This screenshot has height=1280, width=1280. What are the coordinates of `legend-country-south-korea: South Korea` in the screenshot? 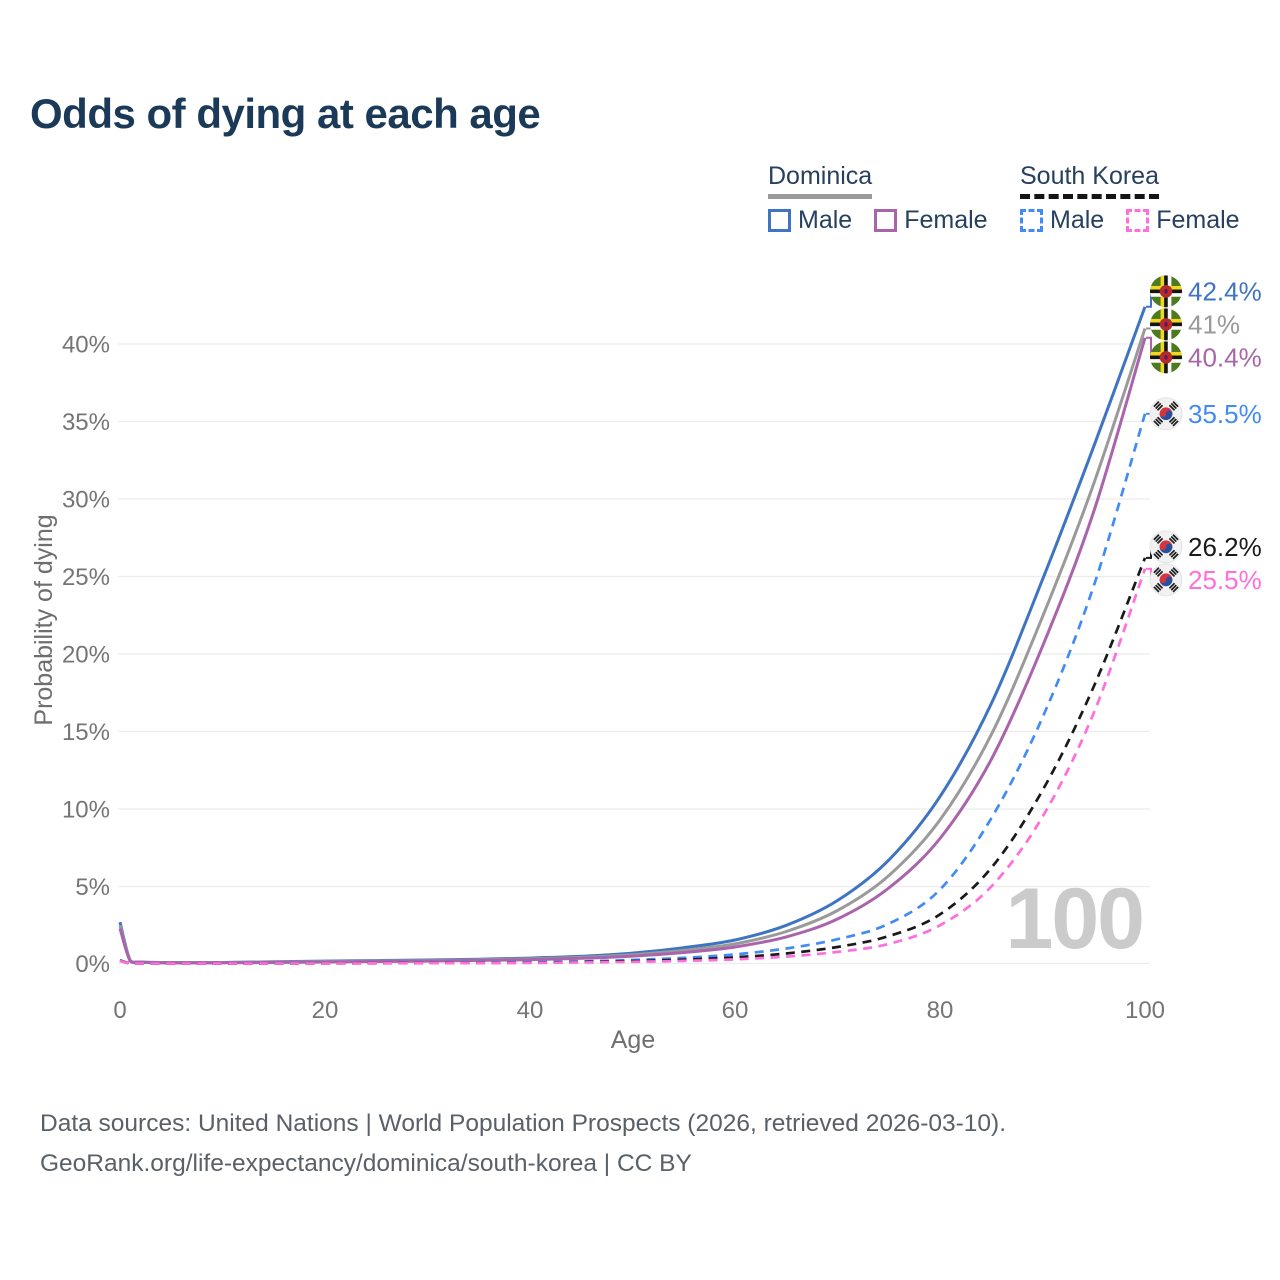 It's located at (1089, 180).